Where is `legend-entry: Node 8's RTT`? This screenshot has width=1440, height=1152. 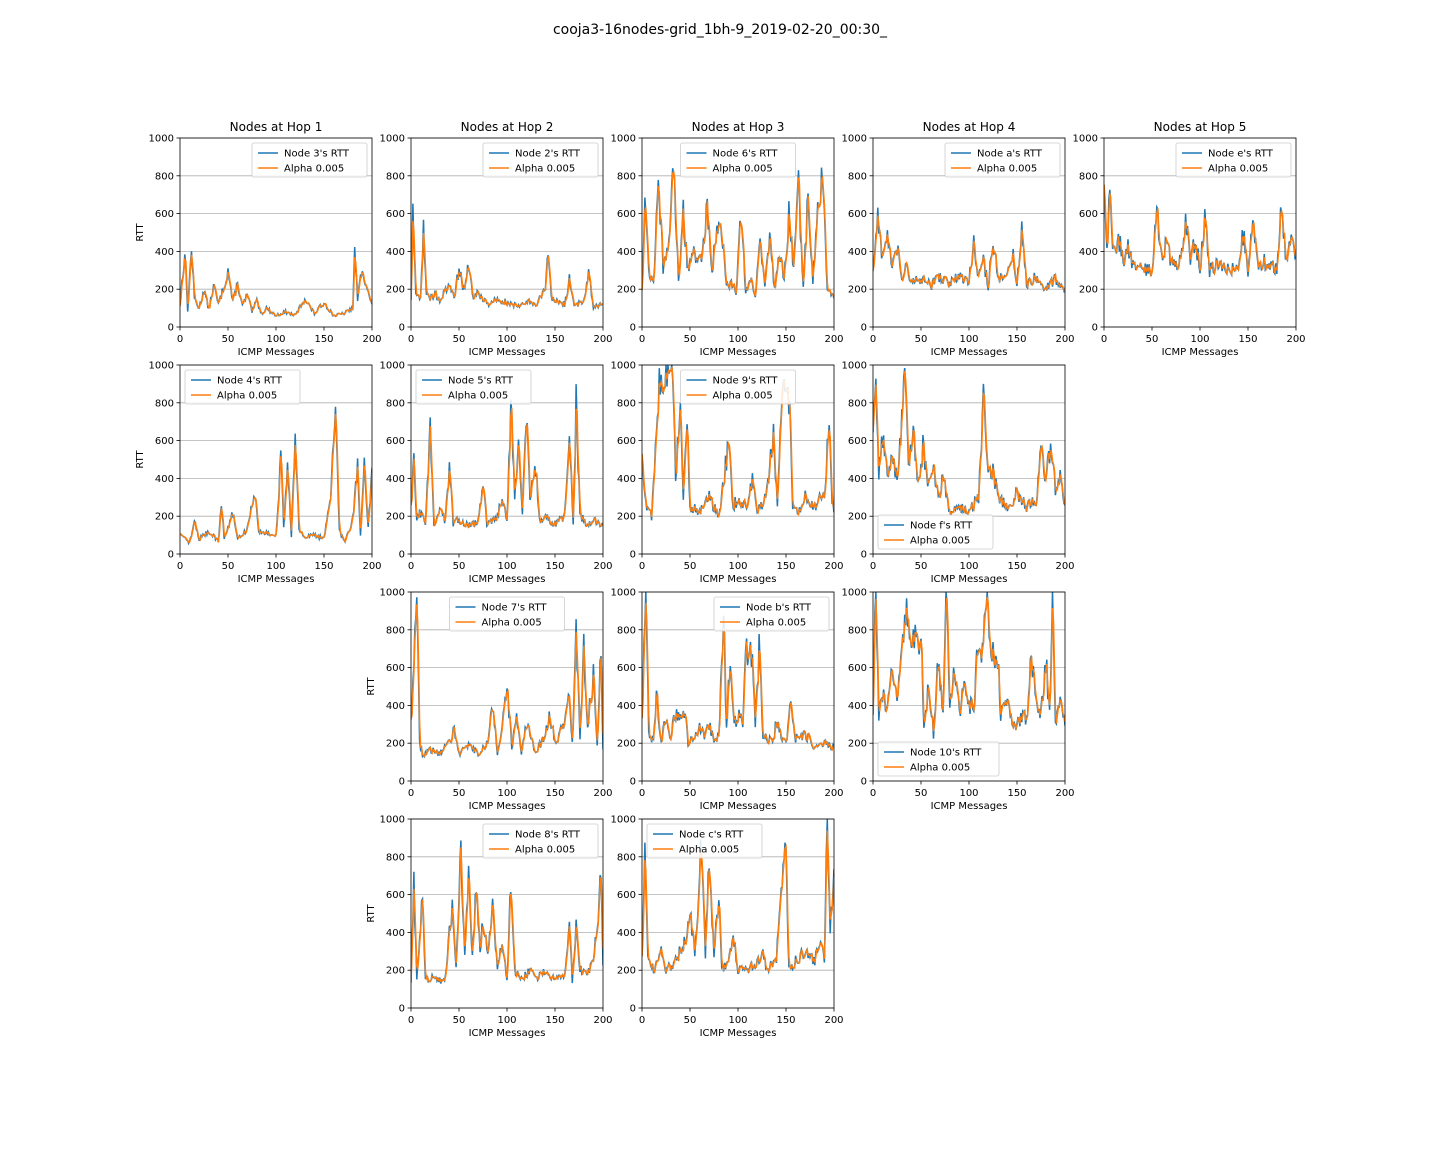
legend-entry: Node 8's RTT is located at coordinates (548, 835).